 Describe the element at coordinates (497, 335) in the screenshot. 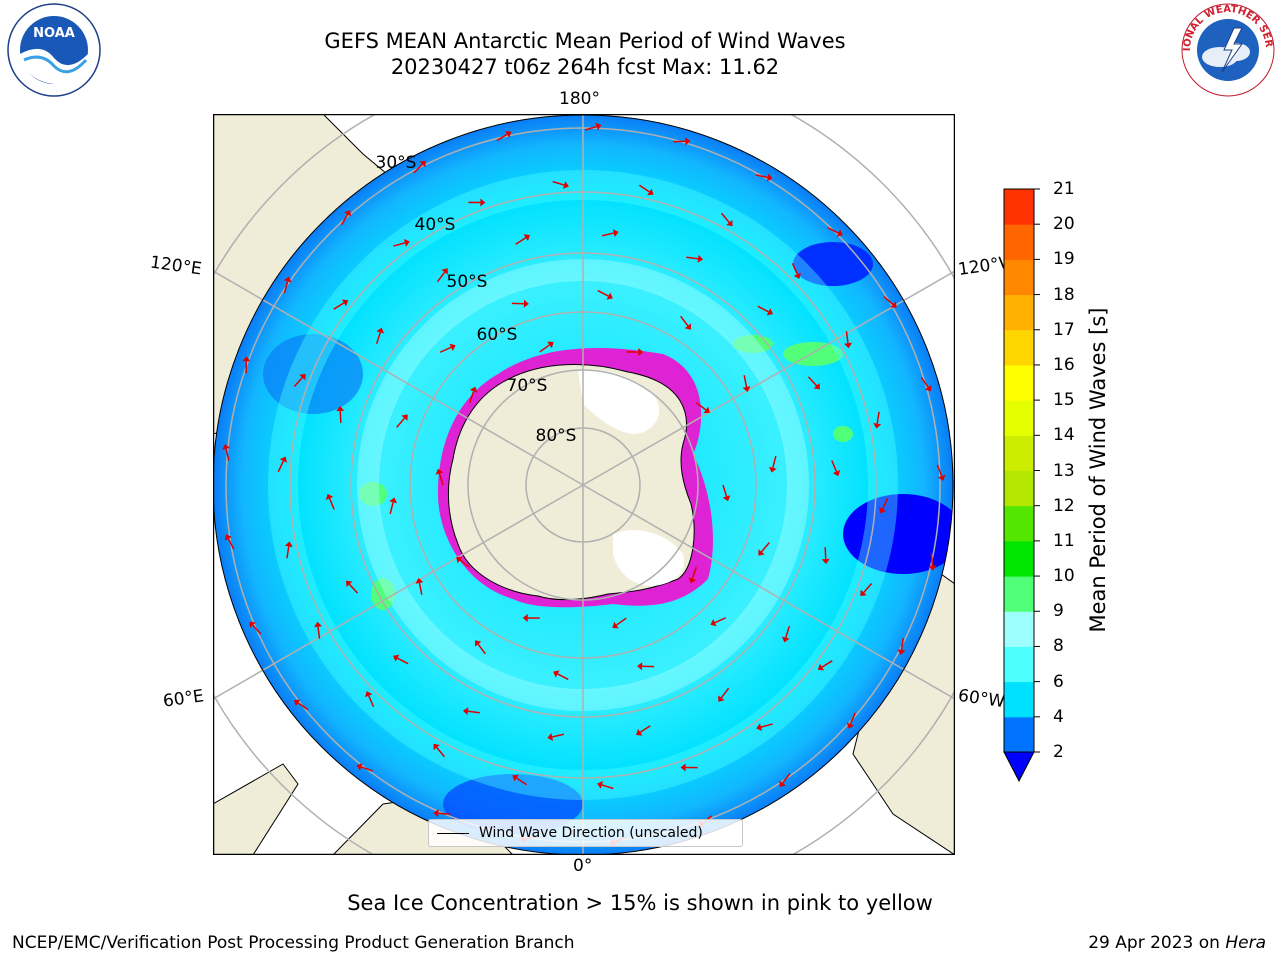

I see `lat-label-60s: 60°S` at that location.